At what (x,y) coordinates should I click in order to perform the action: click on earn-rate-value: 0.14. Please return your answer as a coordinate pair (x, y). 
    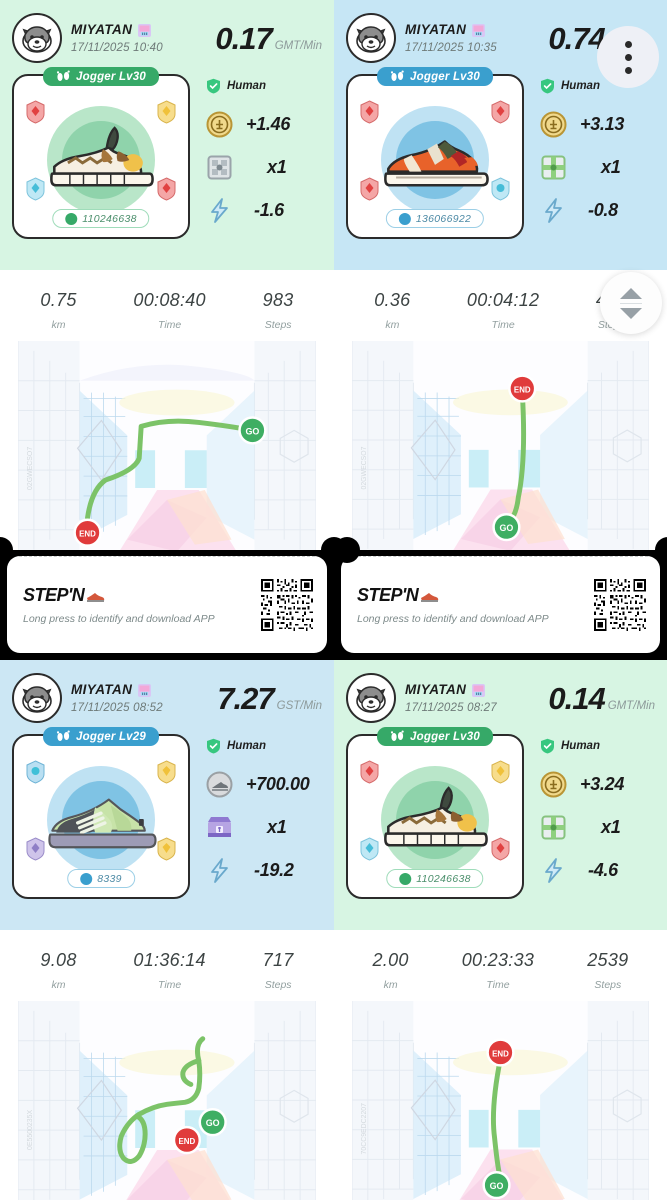
    Looking at the image, I should click on (576, 698).